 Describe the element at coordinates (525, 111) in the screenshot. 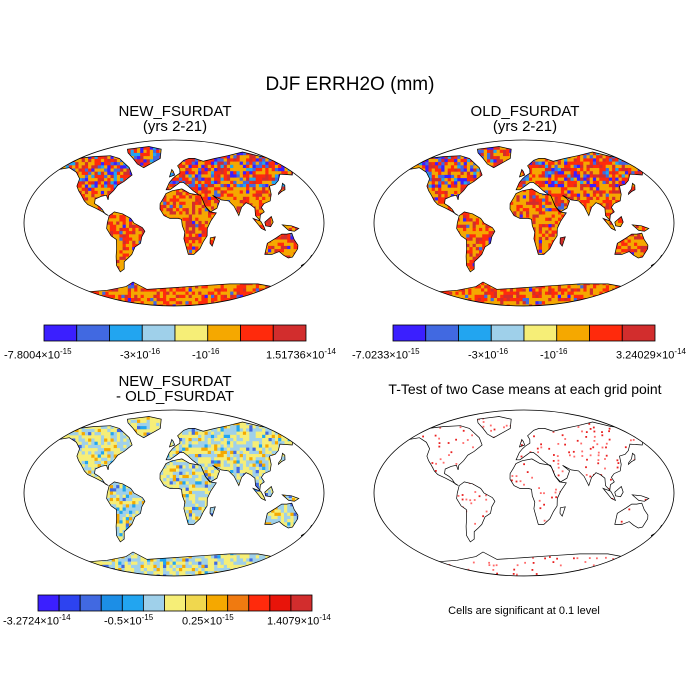

I see `panel-2-title-line1: OLD_FSURDAT` at that location.